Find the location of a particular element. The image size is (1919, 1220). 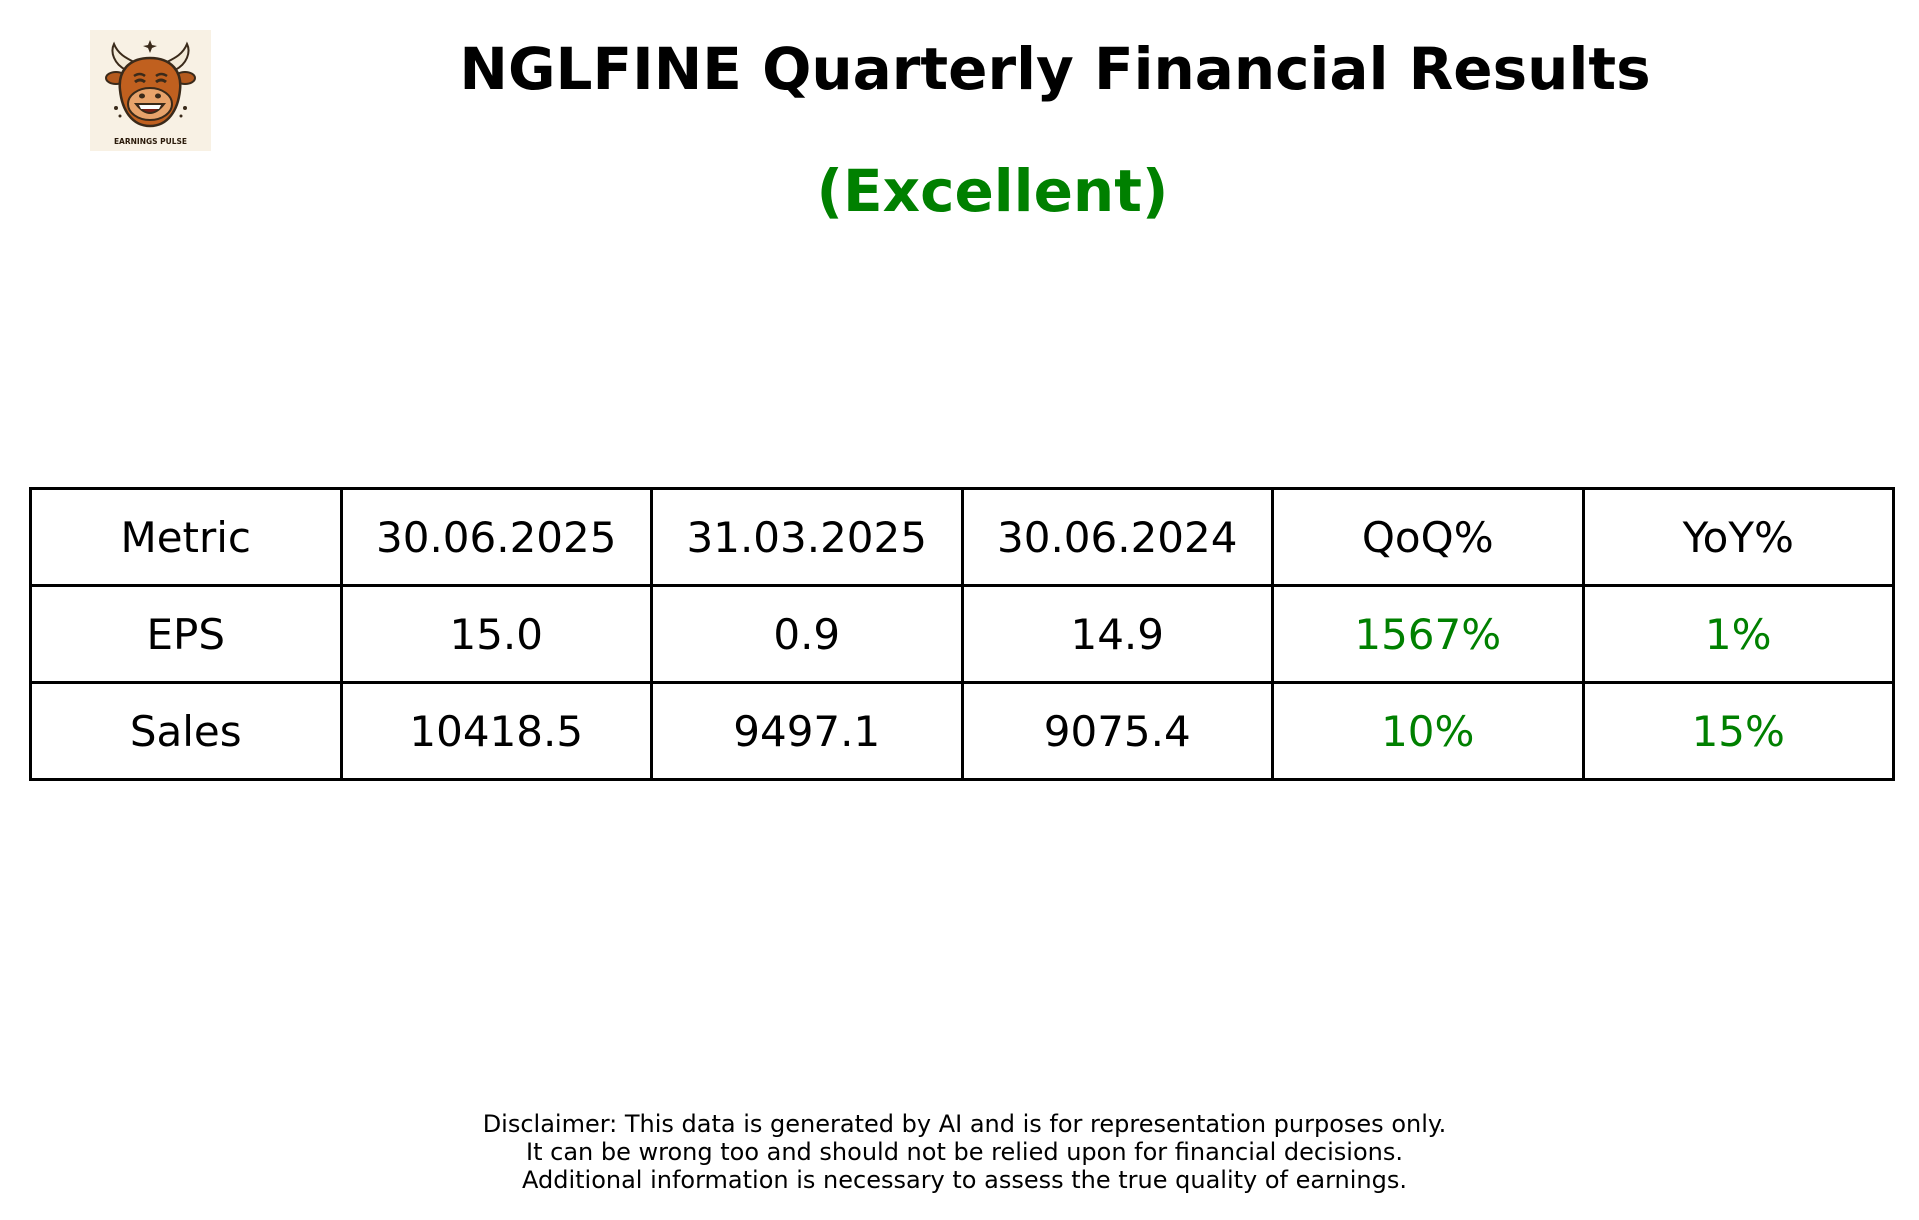

cell-yoy-change: 1% is located at coordinates (1738, 634).